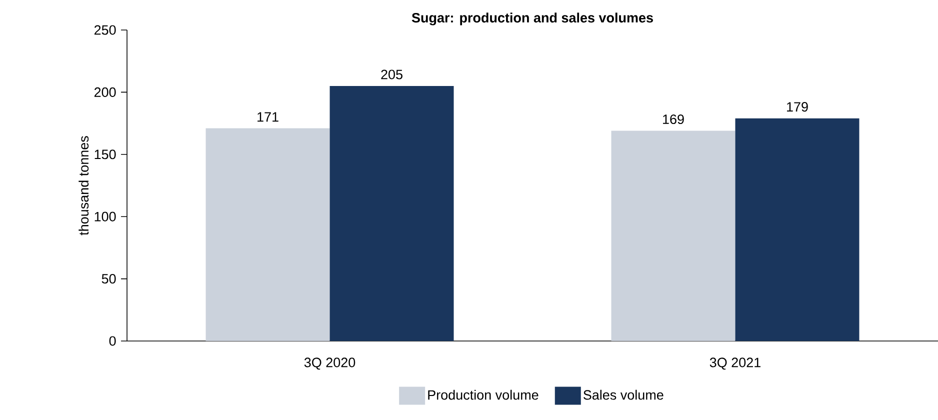 The height and width of the screenshot is (420, 938). Describe the element at coordinates (83, 186) in the screenshot. I see `y-axis-title: thousand tonnes` at that location.